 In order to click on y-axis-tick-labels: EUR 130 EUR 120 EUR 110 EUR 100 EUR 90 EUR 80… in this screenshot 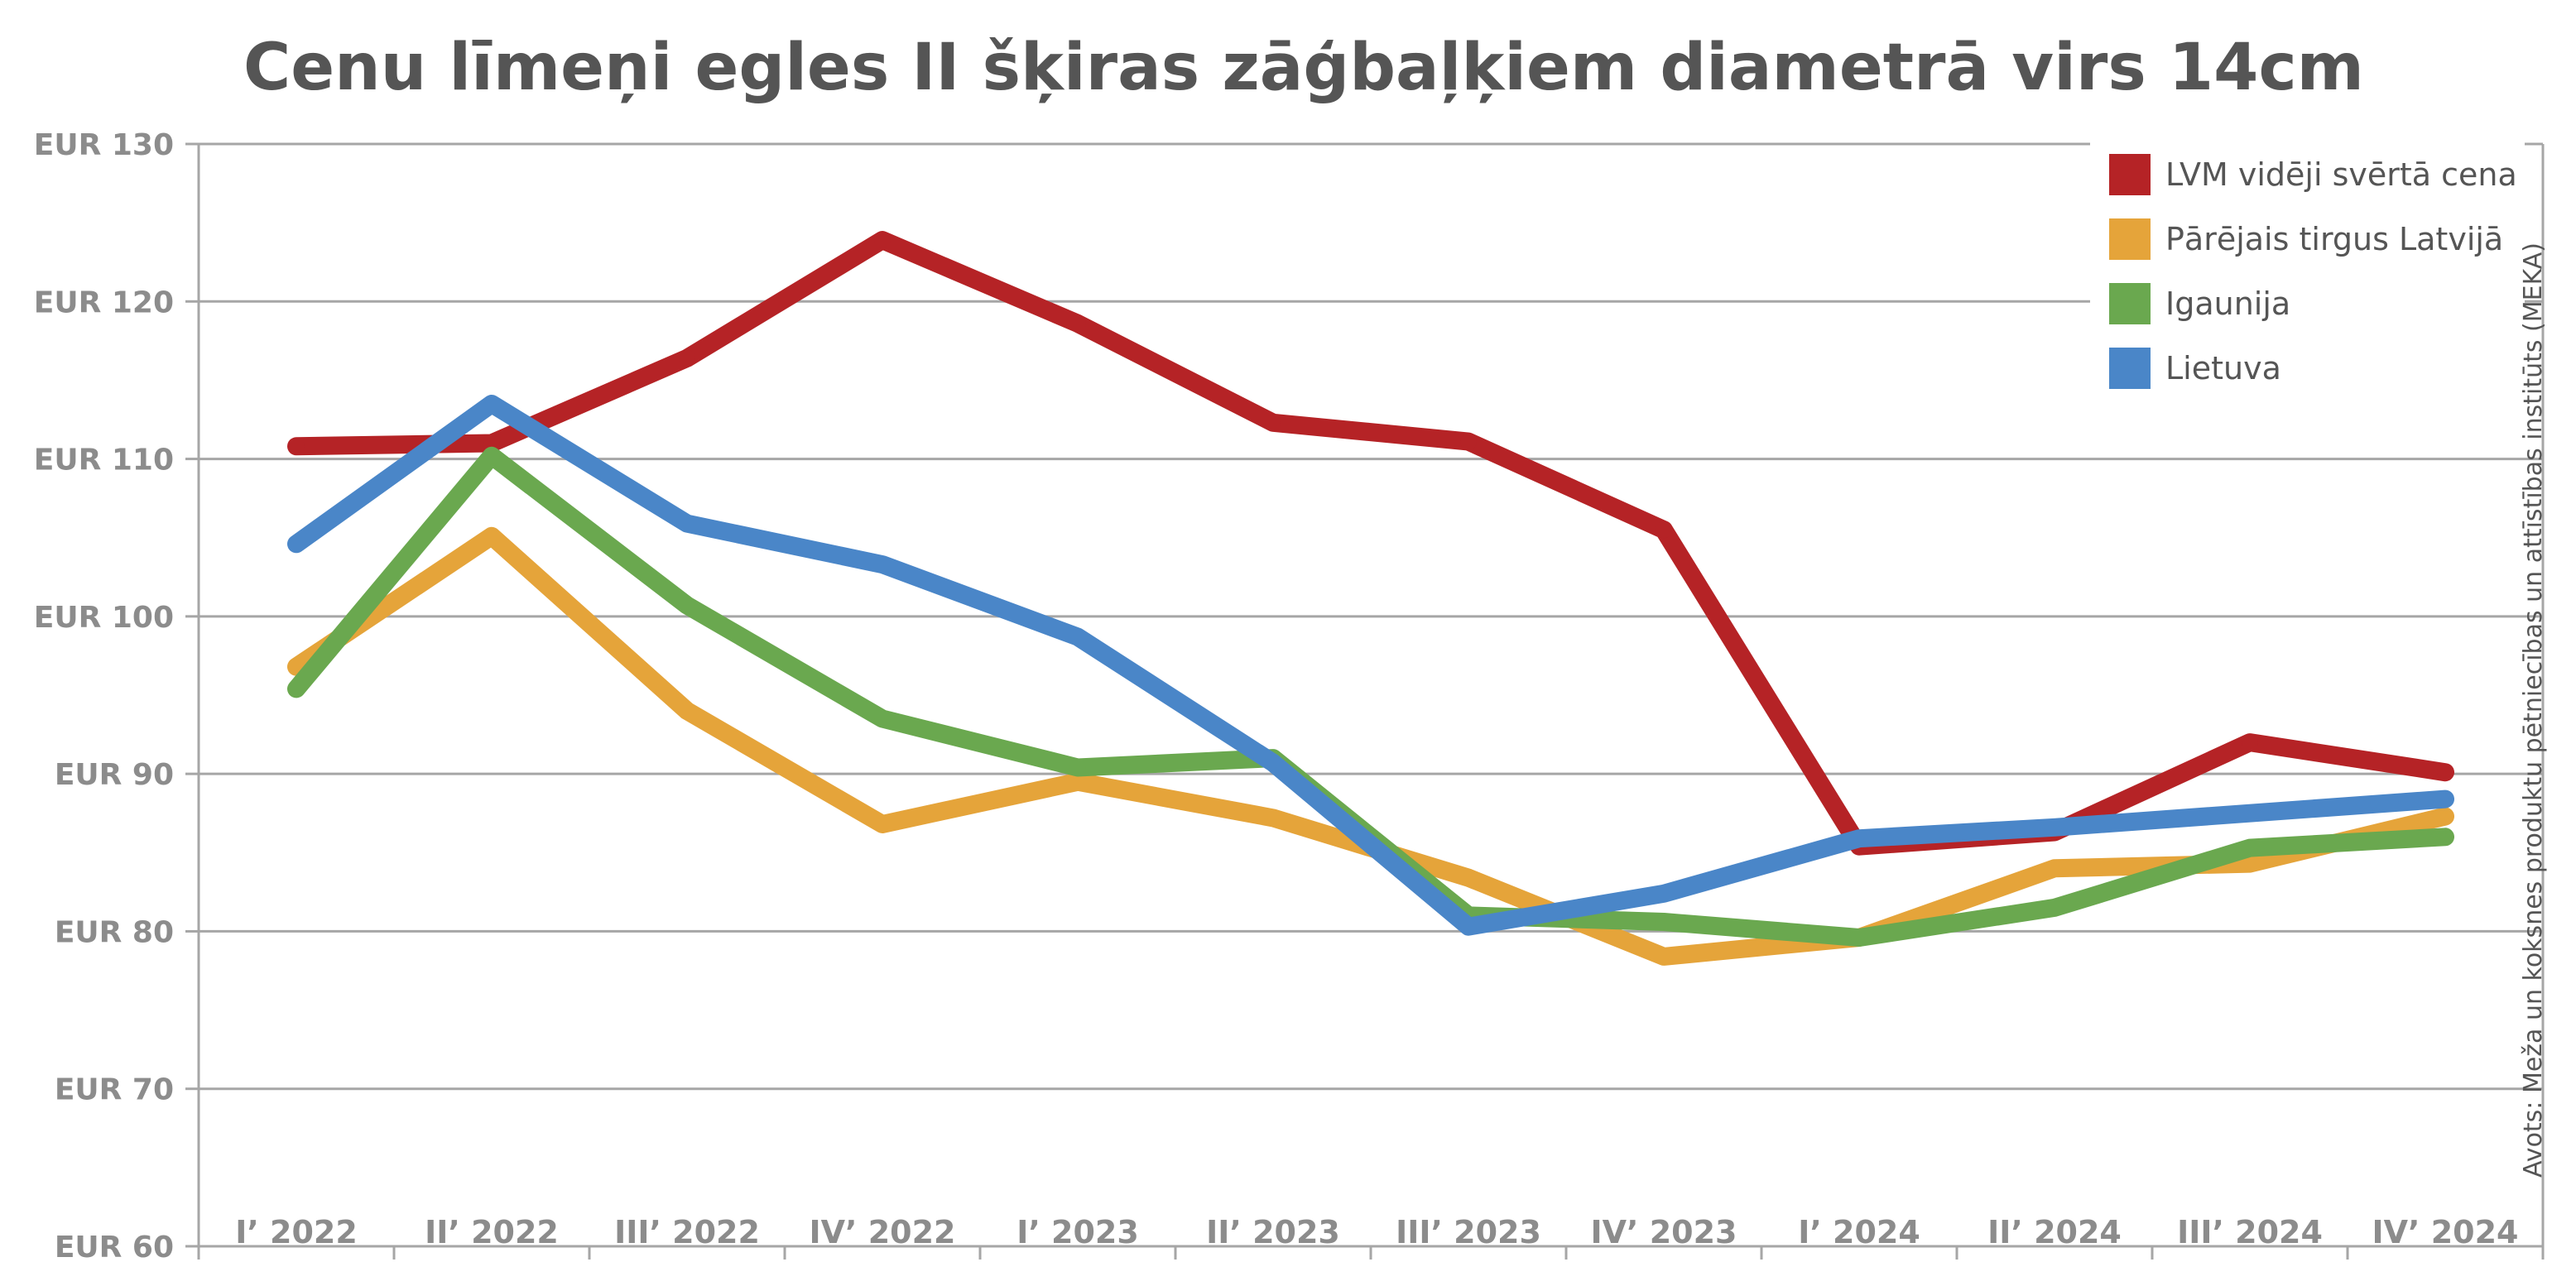, I will do `click(104, 695)`.